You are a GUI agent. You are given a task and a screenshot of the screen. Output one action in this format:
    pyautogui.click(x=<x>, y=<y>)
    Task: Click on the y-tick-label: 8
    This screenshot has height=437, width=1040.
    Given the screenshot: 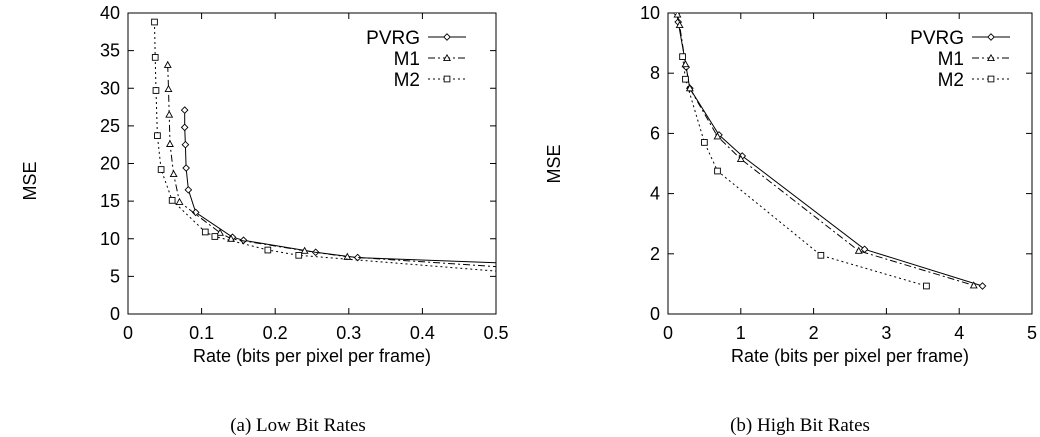 What is the action you would take?
    pyautogui.click(x=655, y=73)
    